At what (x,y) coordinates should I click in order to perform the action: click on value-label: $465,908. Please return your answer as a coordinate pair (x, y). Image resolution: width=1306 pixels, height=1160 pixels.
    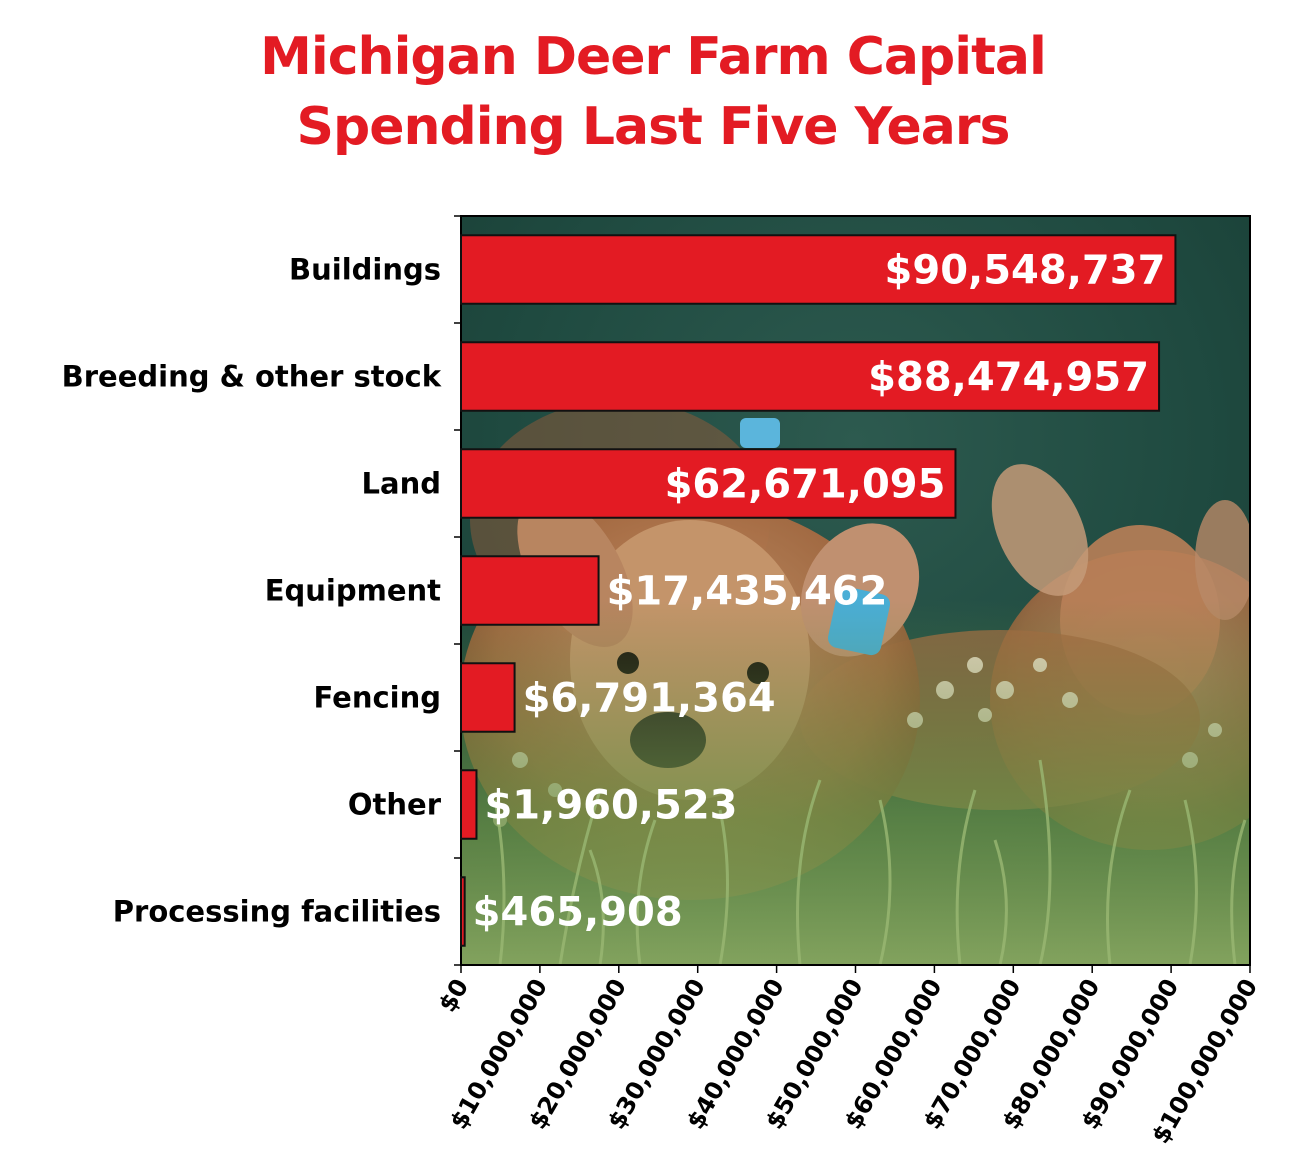
    Looking at the image, I should click on (578, 913).